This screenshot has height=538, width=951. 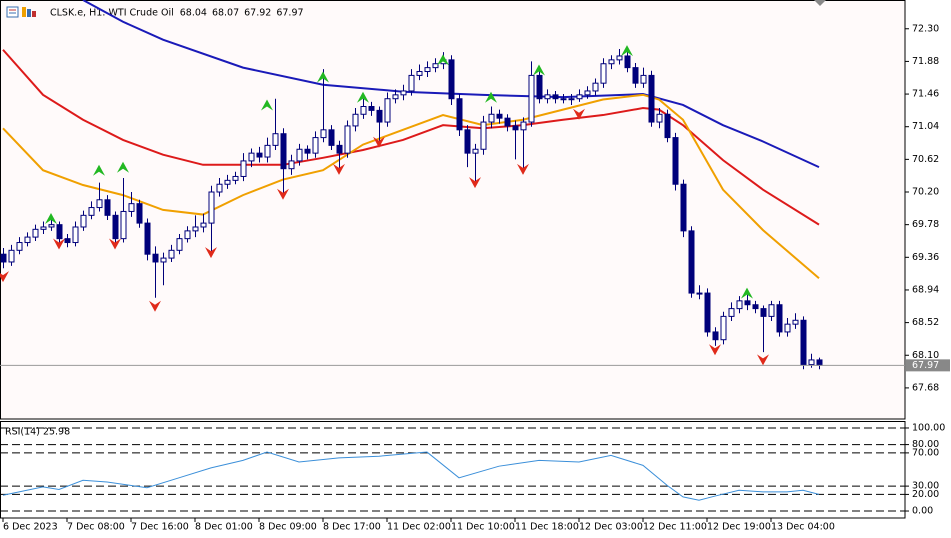 What do you see at coordinates (30, 527) in the screenshot?
I see `x-tick-label: 6 Dec 2023` at bounding box center [30, 527].